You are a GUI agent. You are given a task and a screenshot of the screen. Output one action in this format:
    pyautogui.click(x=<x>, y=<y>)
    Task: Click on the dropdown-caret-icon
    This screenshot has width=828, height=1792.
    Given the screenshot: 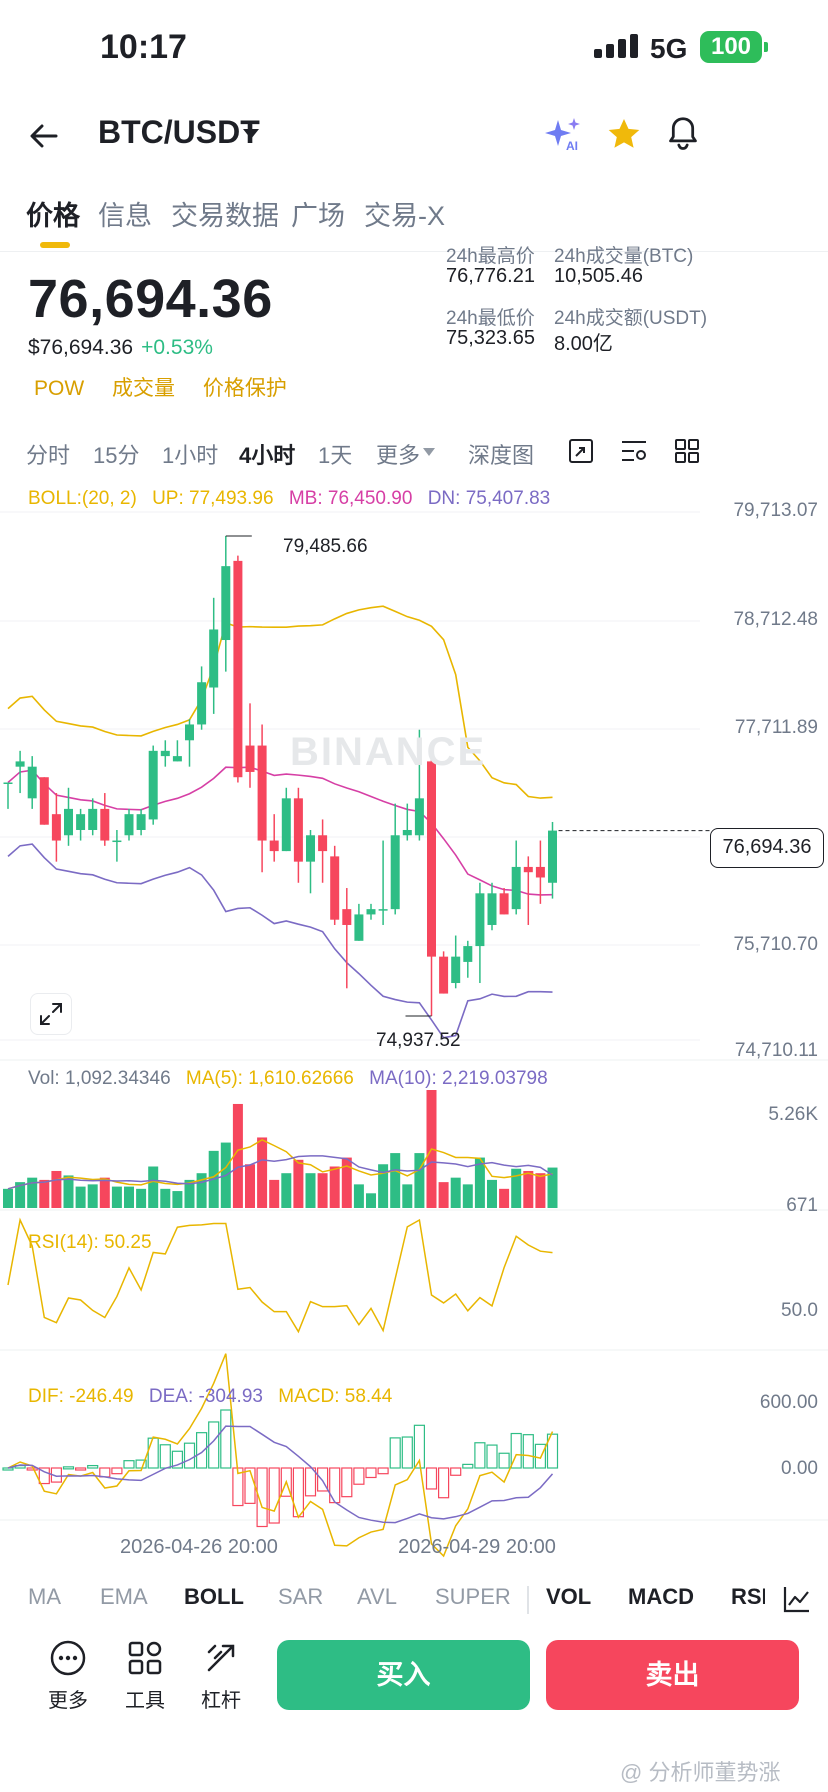 What is the action you would take?
    pyautogui.click(x=251, y=134)
    